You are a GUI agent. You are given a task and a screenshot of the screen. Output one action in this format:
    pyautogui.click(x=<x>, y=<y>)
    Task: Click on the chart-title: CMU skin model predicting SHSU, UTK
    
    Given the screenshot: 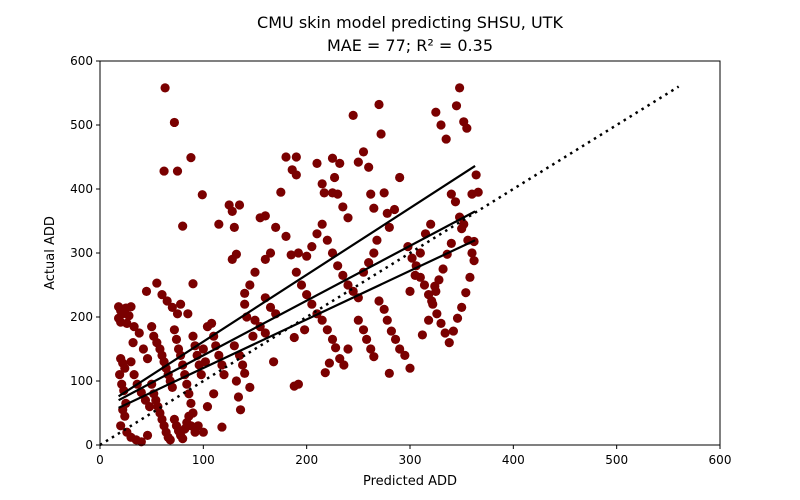 What is the action you would take?
    pyautogui.click(x=410, y=22)
    